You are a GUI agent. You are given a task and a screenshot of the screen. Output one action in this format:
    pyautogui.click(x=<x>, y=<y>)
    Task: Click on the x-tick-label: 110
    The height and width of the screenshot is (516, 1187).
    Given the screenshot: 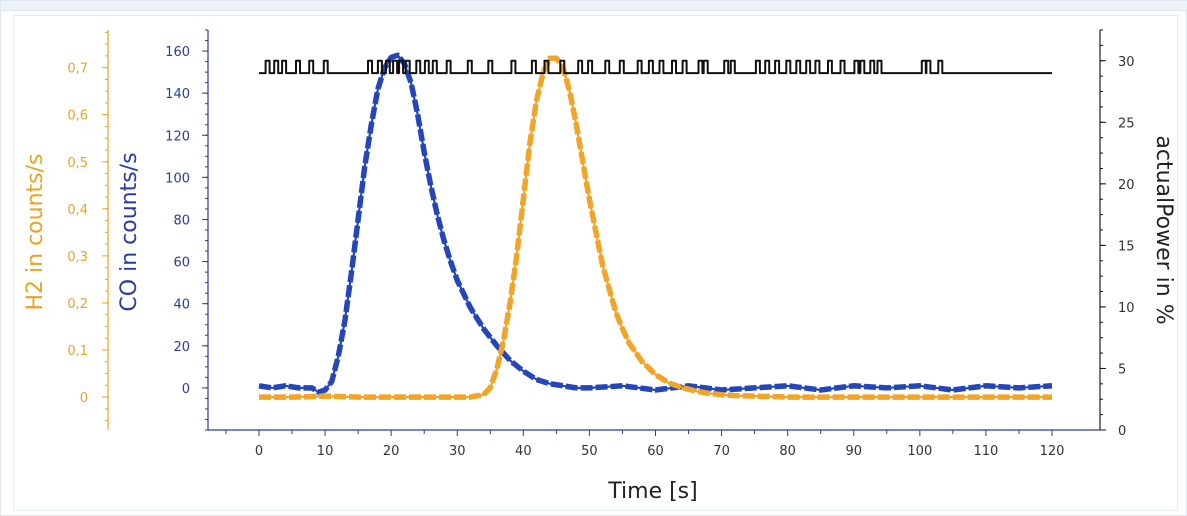 What is the action you would take?
    pyautogui.click(x=986, y=451)
    